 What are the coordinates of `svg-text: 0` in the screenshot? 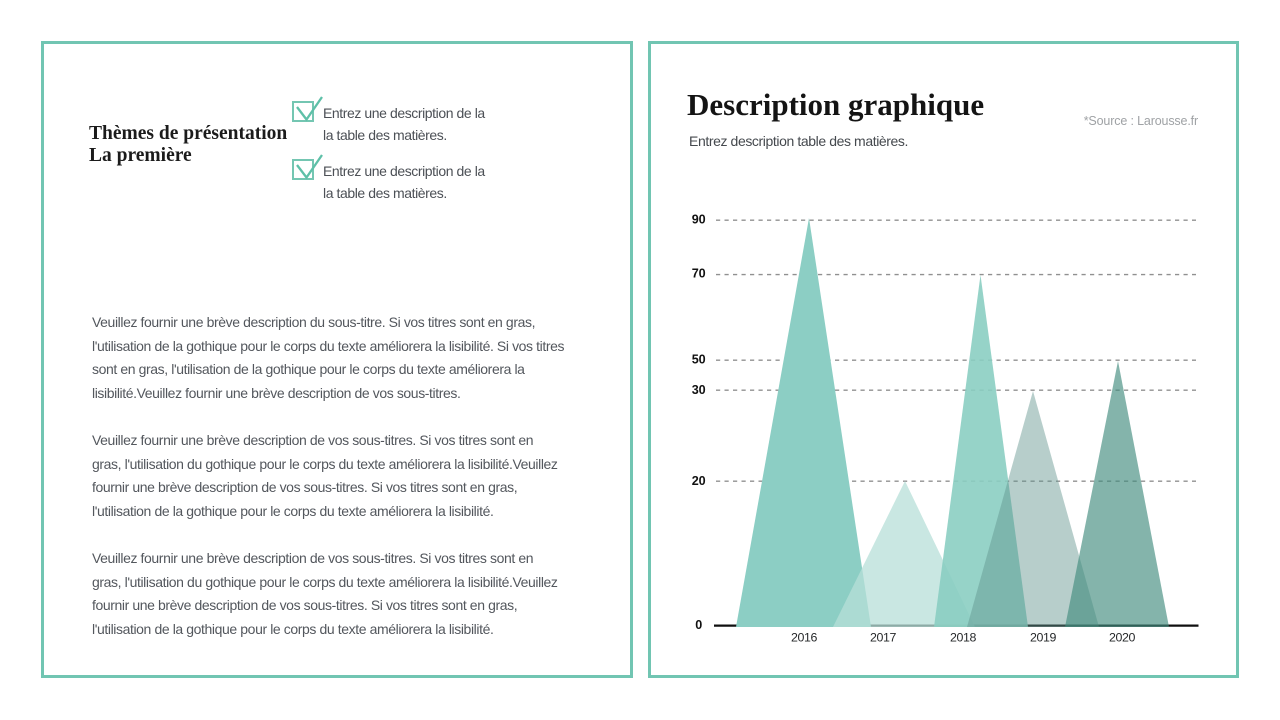 It's located at (698, 625).